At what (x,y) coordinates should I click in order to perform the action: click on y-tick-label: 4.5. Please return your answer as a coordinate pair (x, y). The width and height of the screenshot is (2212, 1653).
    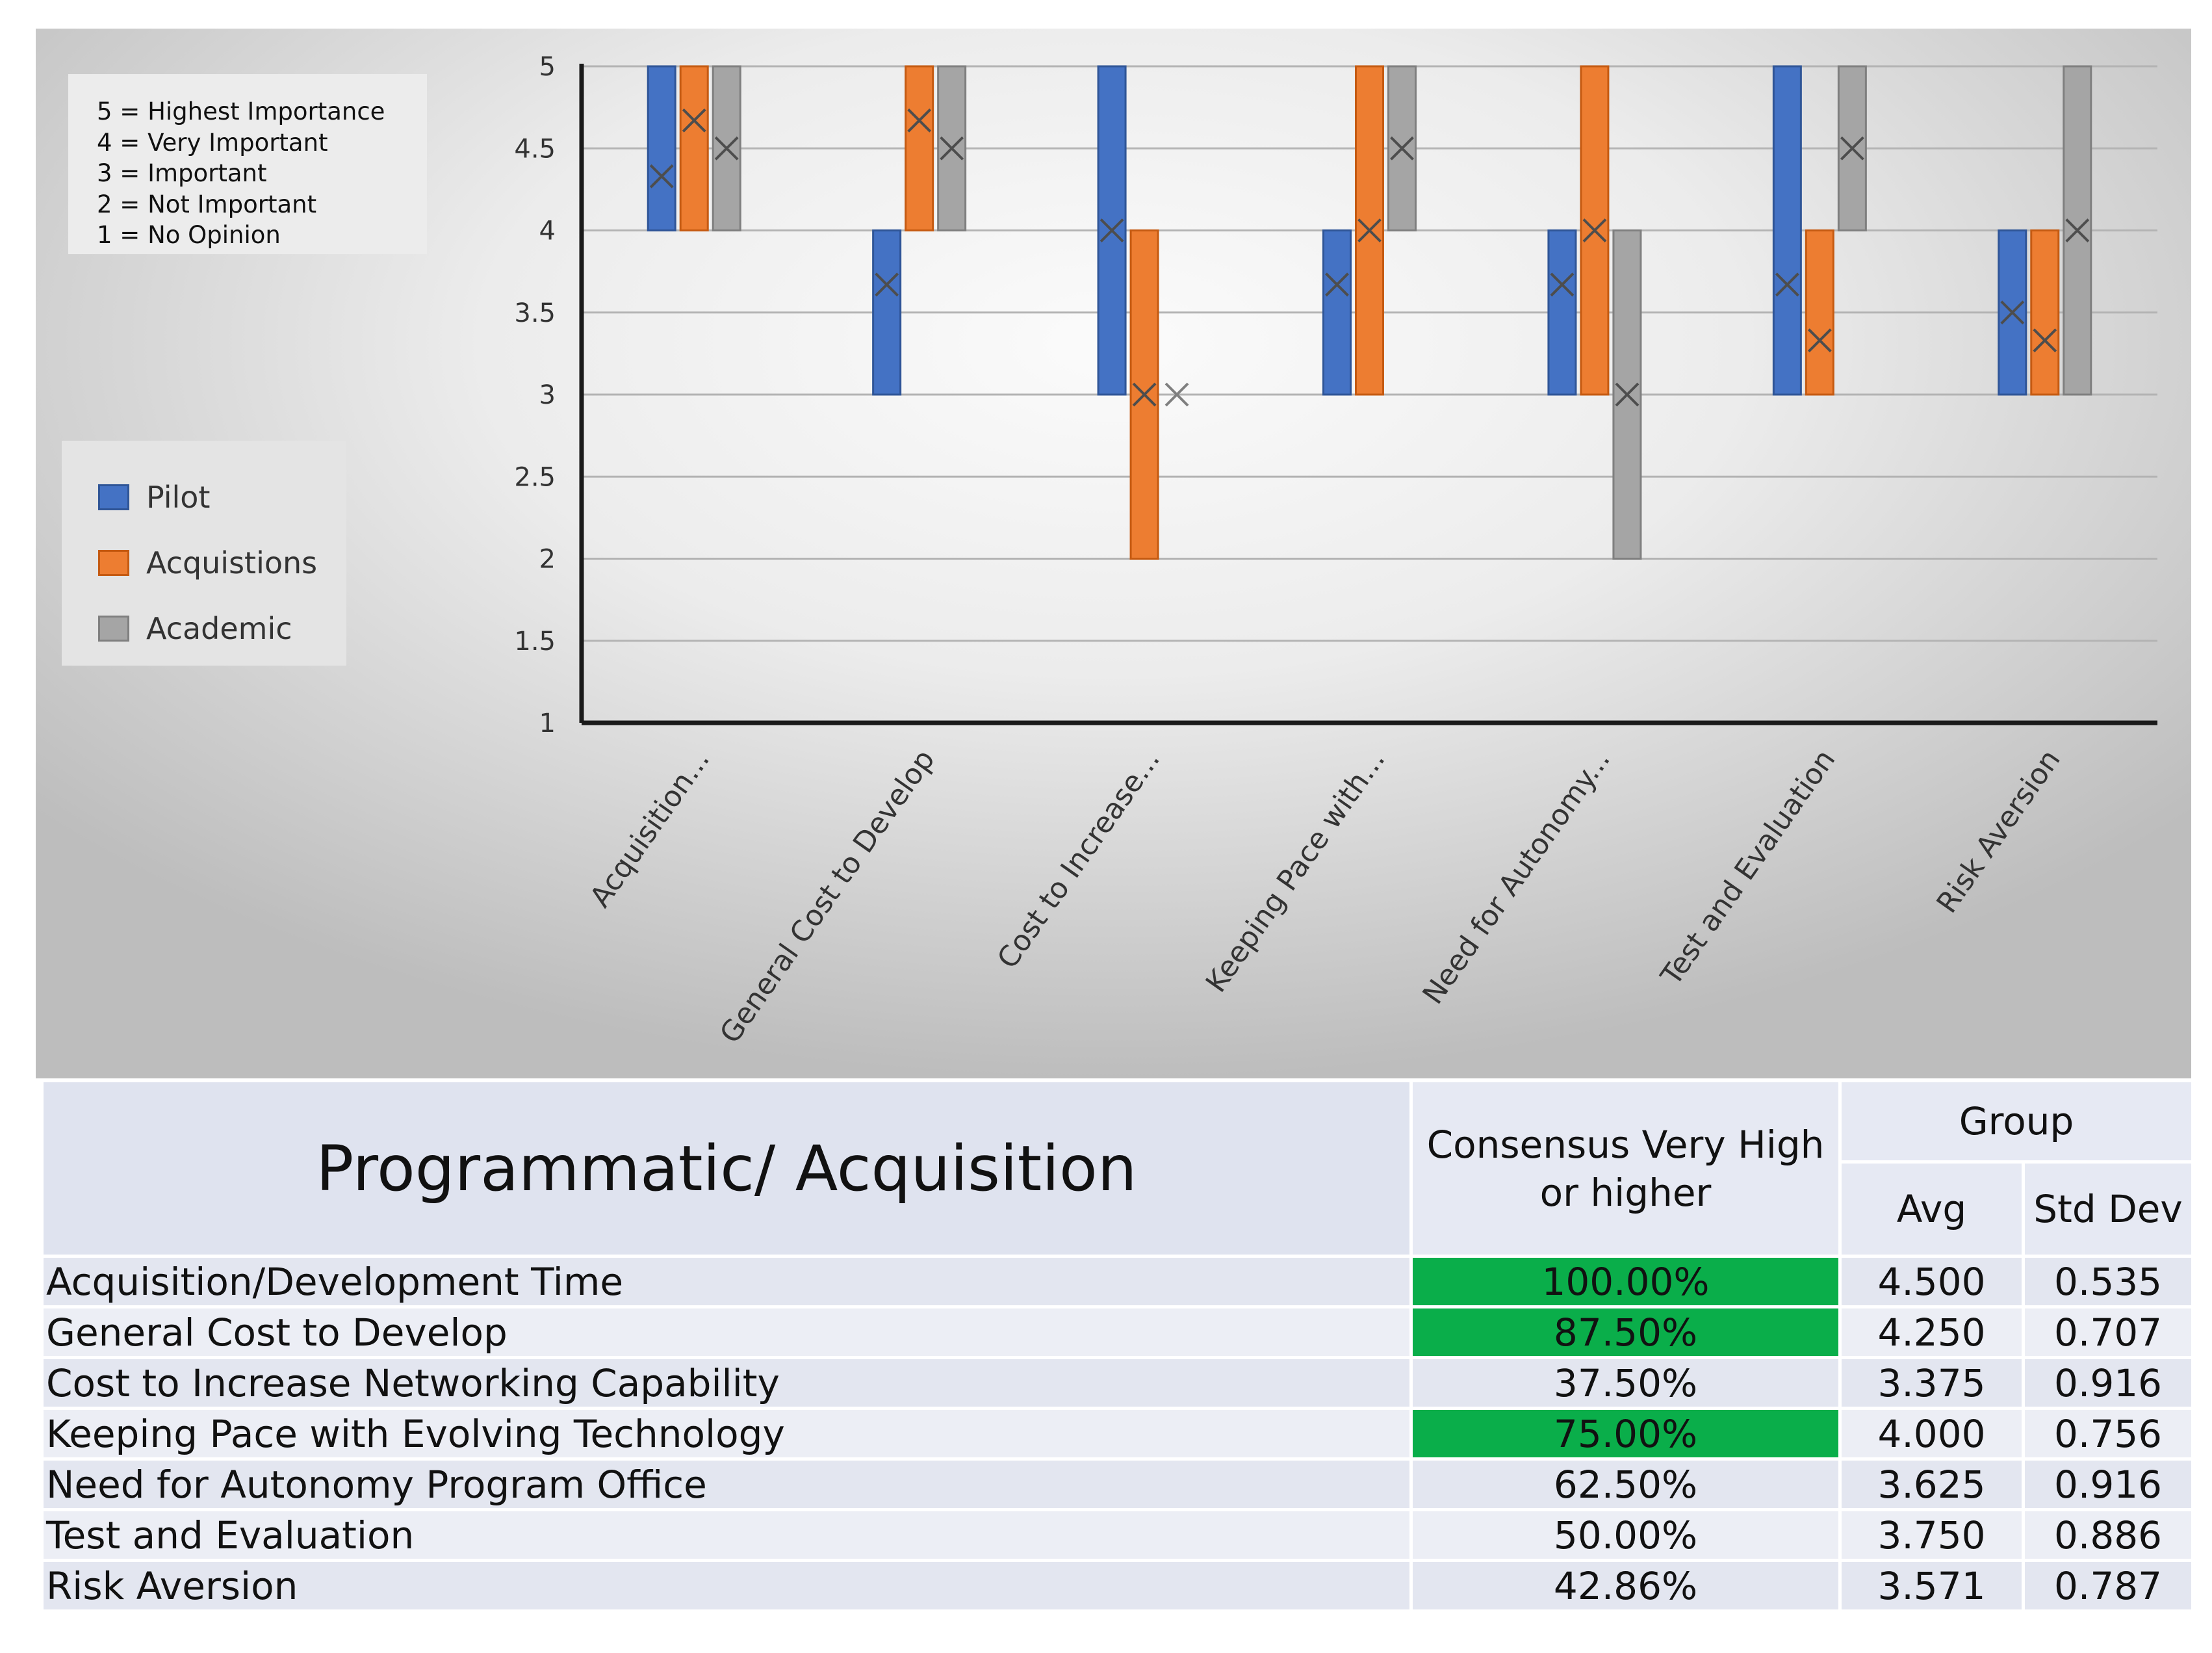
    Looking at the image, I should click on (535, 149).